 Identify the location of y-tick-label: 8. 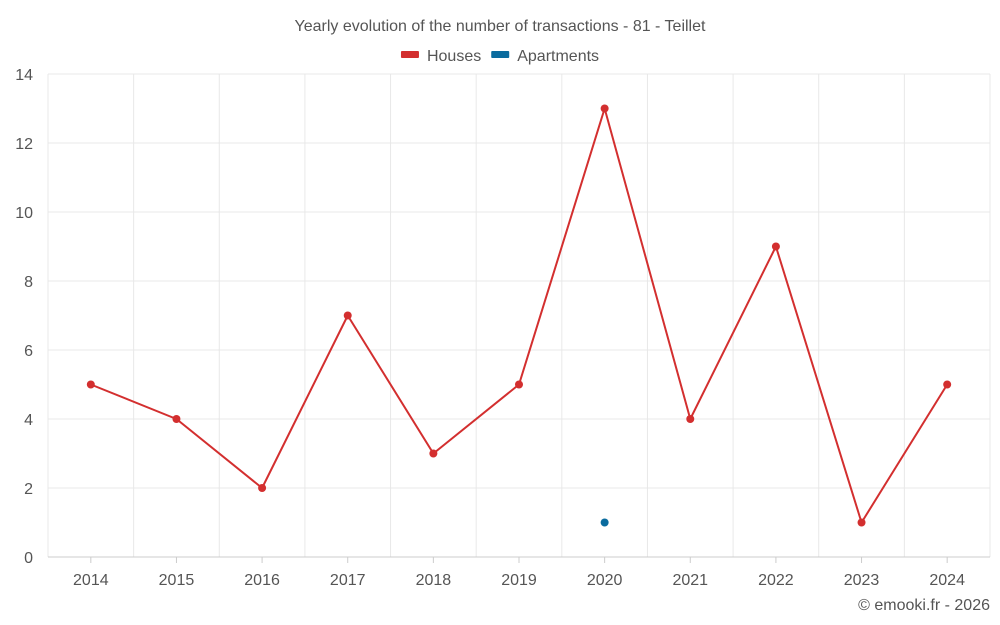
(28, 282).